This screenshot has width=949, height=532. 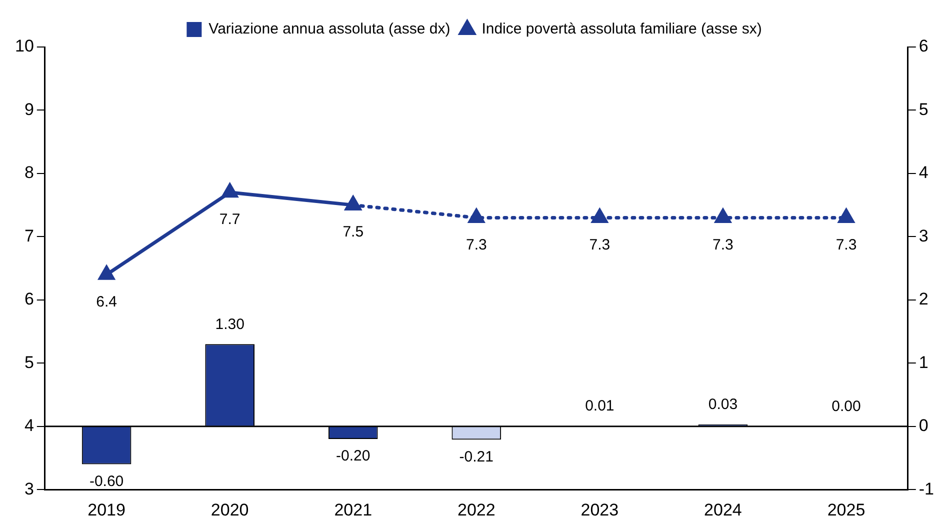 I want to click on x-tick-label: 2024, so click(x=723, y=510).